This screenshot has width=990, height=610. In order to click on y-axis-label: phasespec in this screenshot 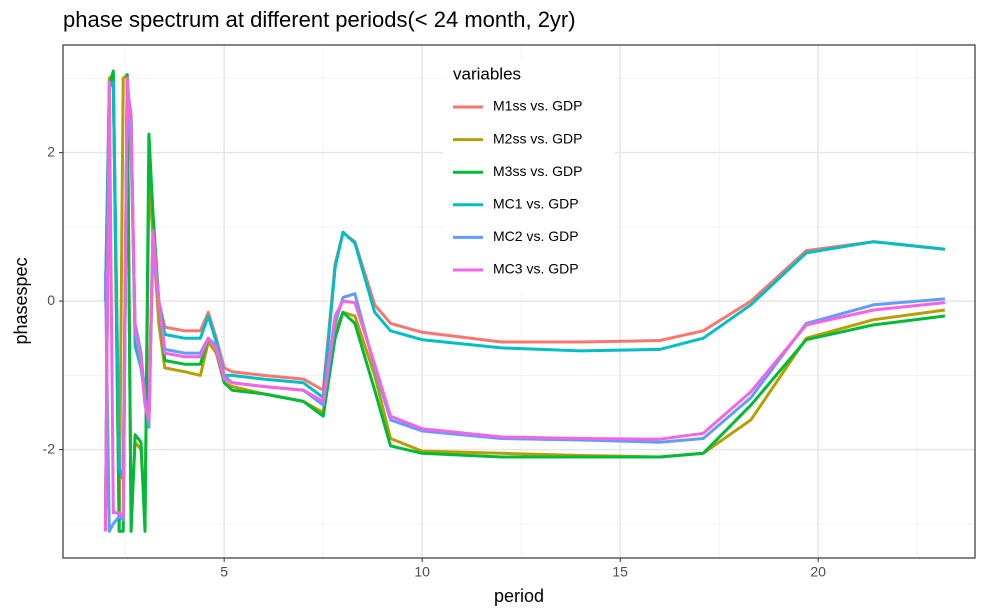, I will do `click(21, 300)`.